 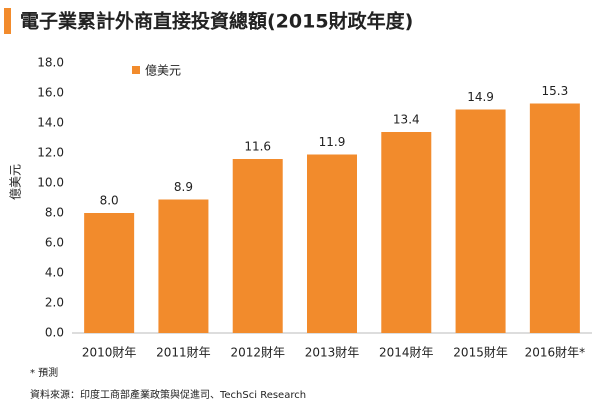 What do you see at coordinates (16, 182) in the screenshot?
I see `y-axis-title: 億美元` at bounding box center [16, 182].